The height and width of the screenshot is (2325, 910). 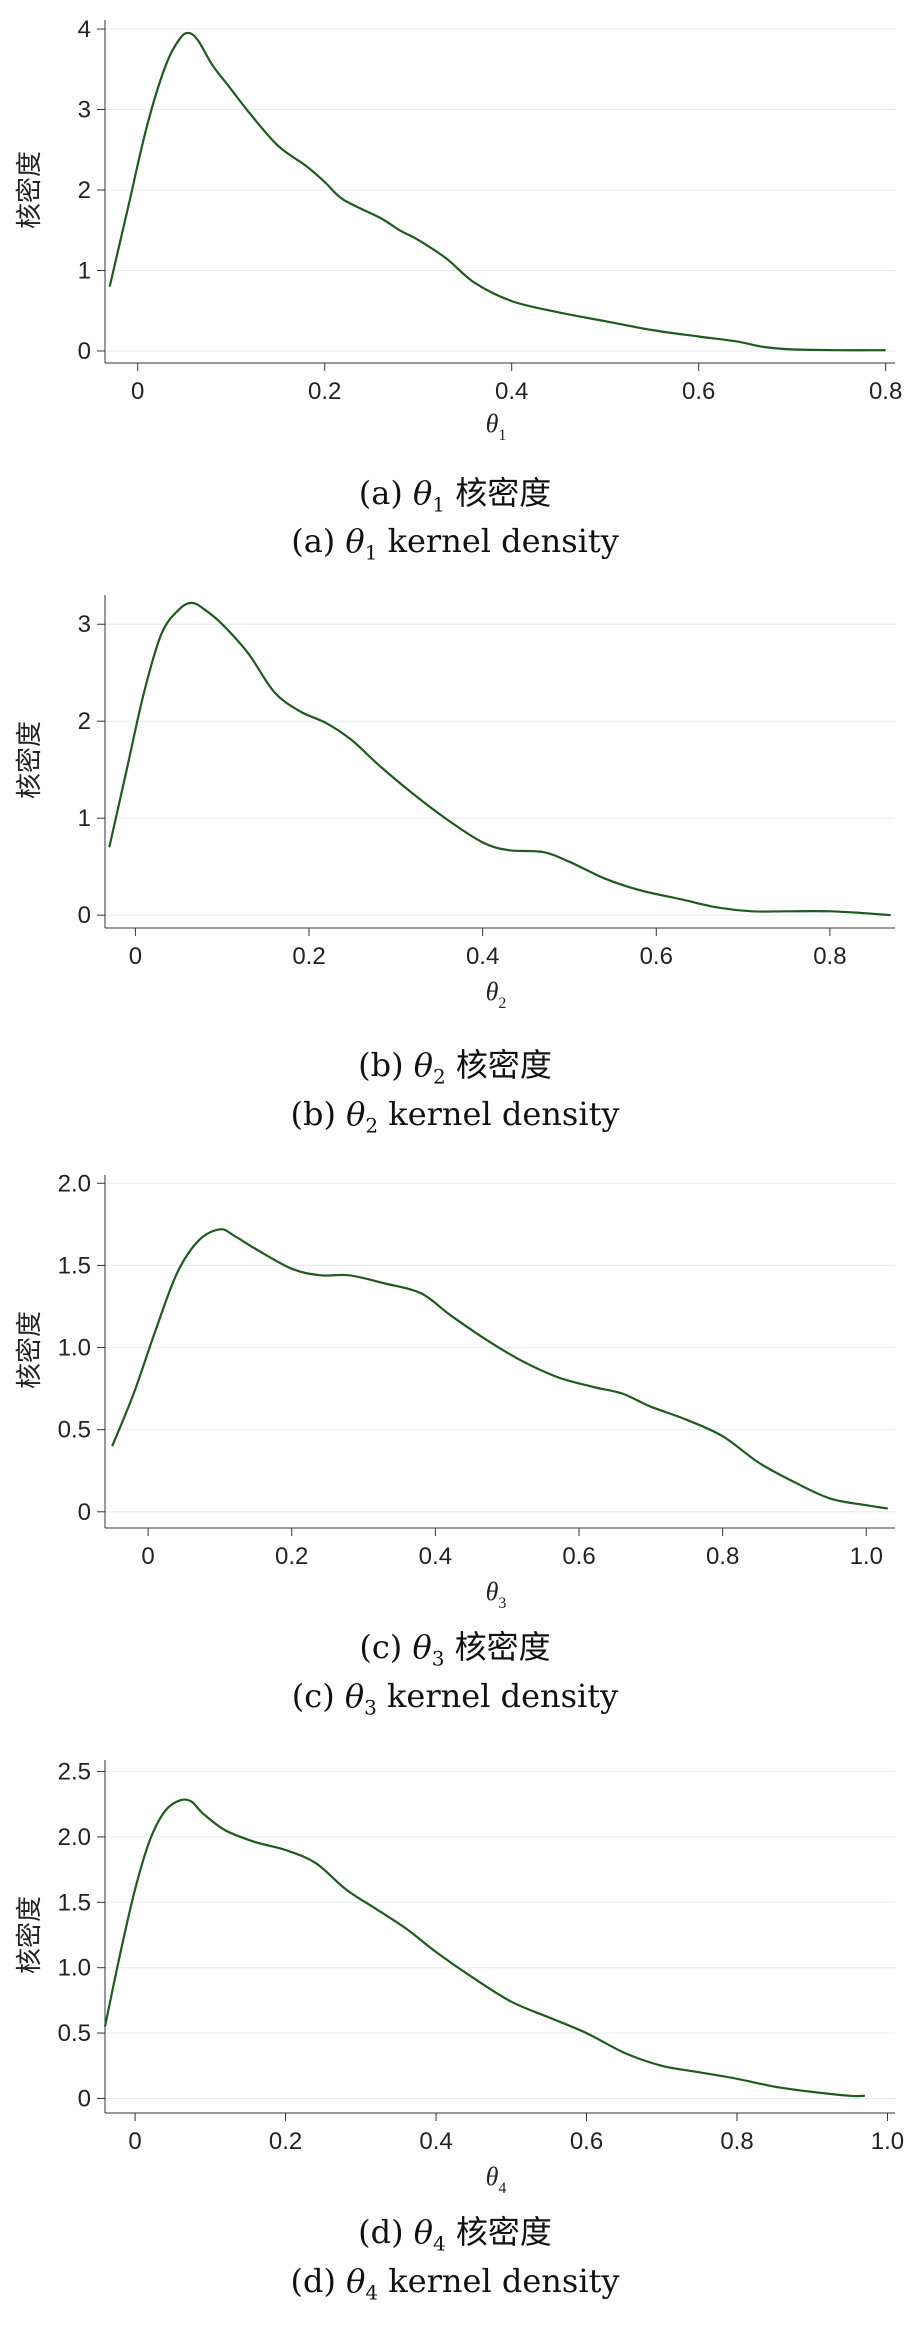 I want to click on caption-zh-c: (c) θ3 核密度, so click(x=455, y=1649).